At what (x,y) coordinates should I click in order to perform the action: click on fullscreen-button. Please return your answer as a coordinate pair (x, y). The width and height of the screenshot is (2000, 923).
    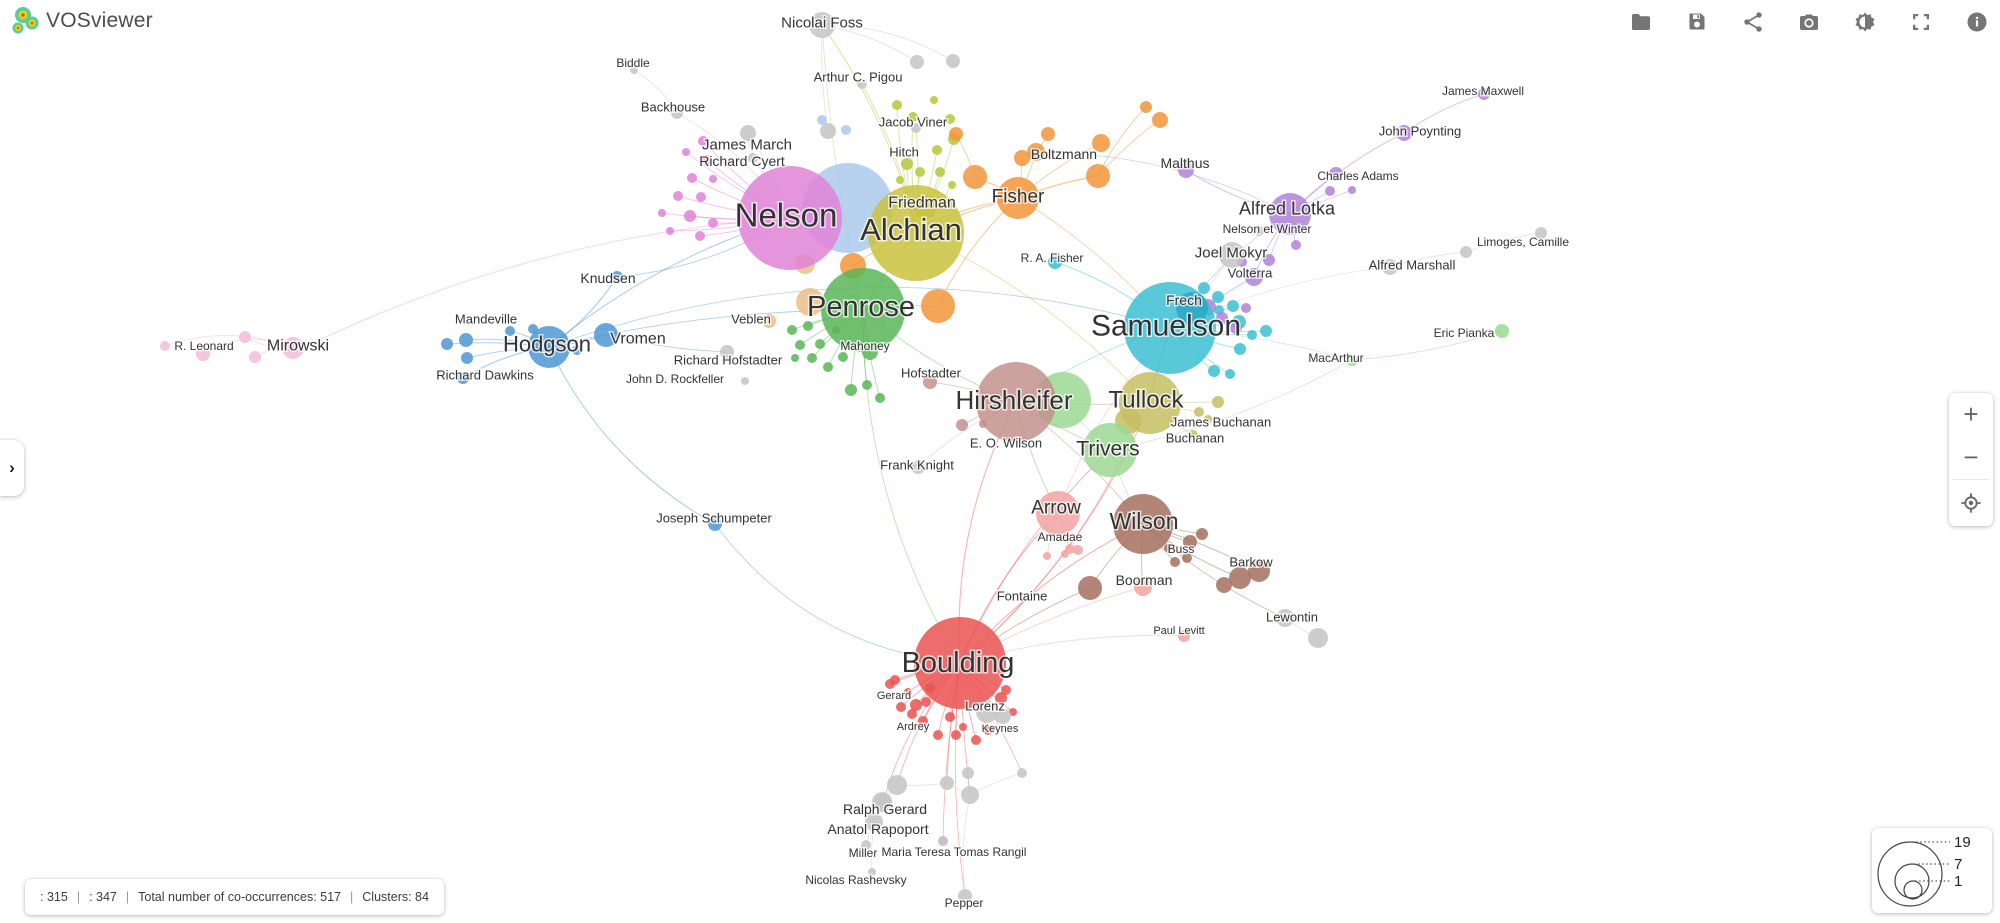
    Looking at the image, I should click on (1921, 22).